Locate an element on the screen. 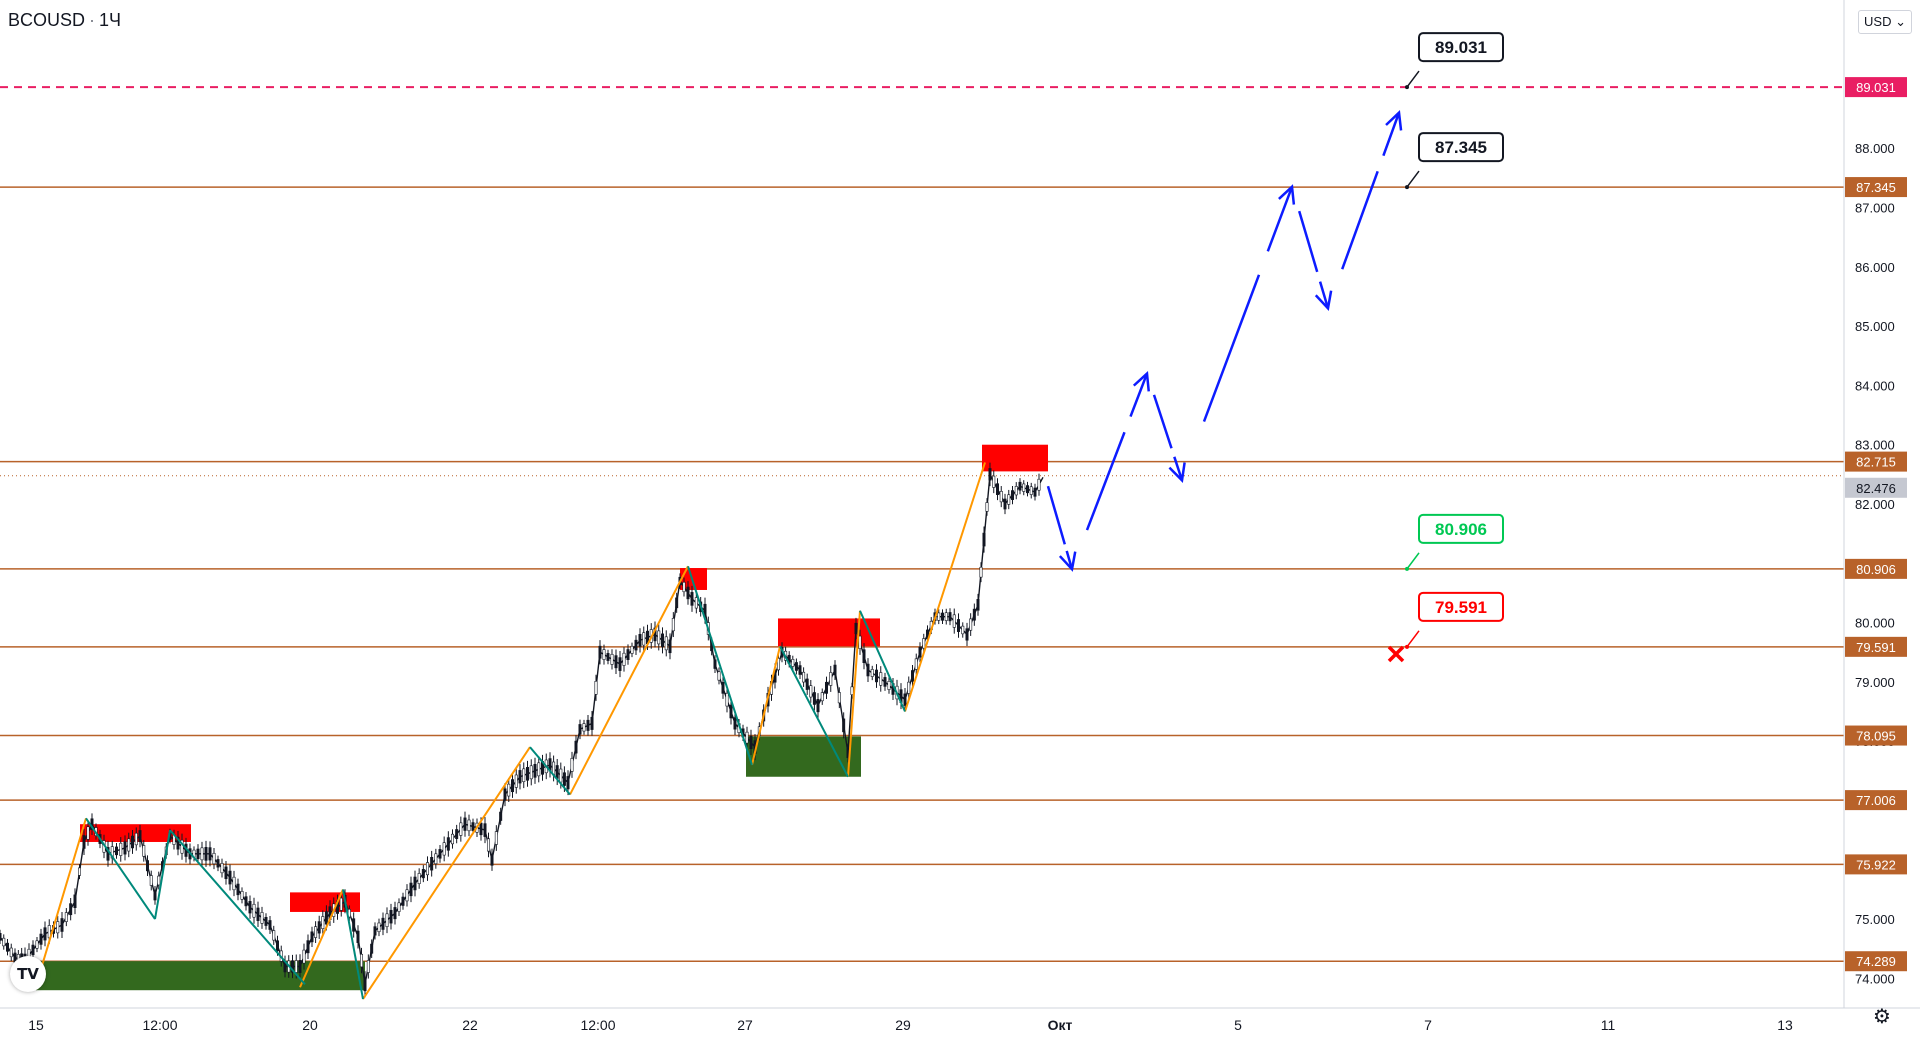 This screenshot has width=1920, height=1038. currency-button: USD ⌄ is located at coordinates (1885, 22).